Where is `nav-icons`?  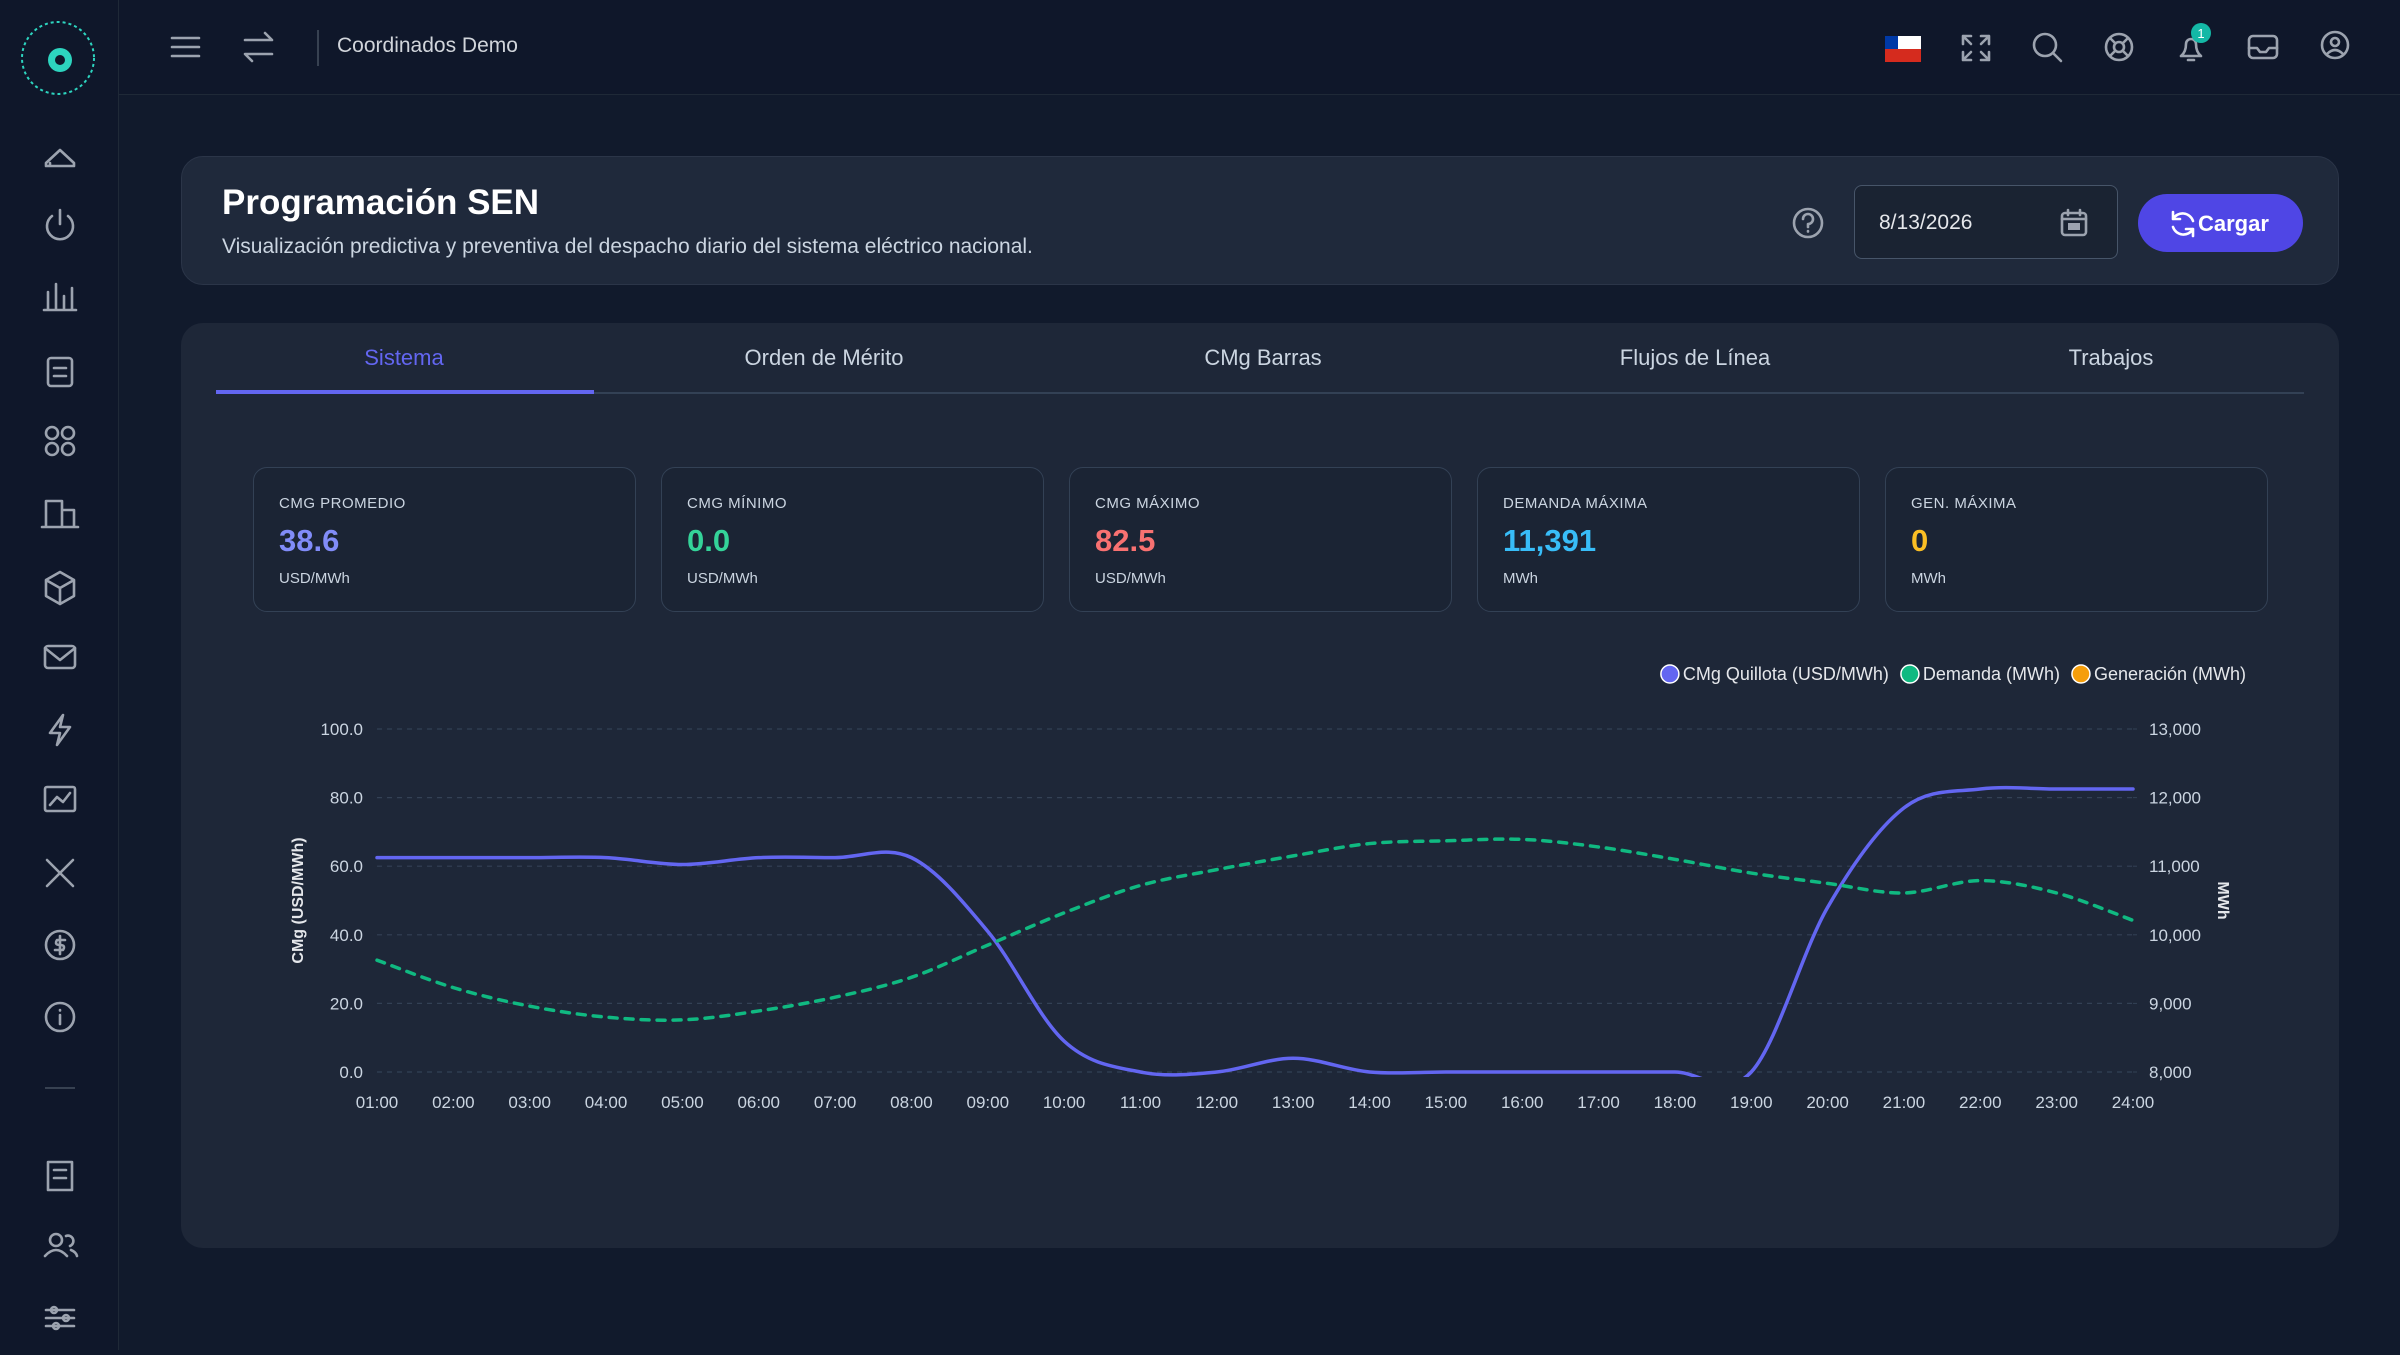 nav-icons is located at coordinates (60, 590).